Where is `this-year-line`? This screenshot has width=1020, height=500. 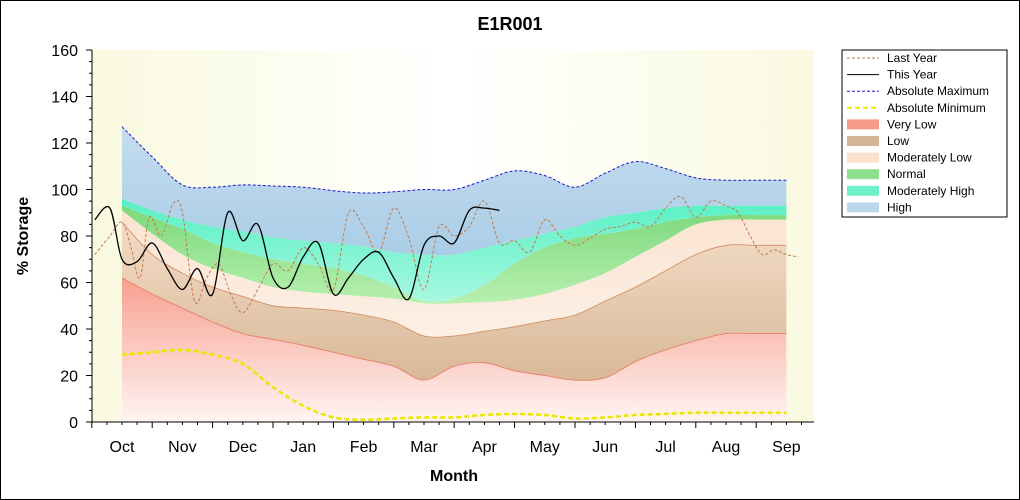
this-year-line is located at coordinates (297, 253).